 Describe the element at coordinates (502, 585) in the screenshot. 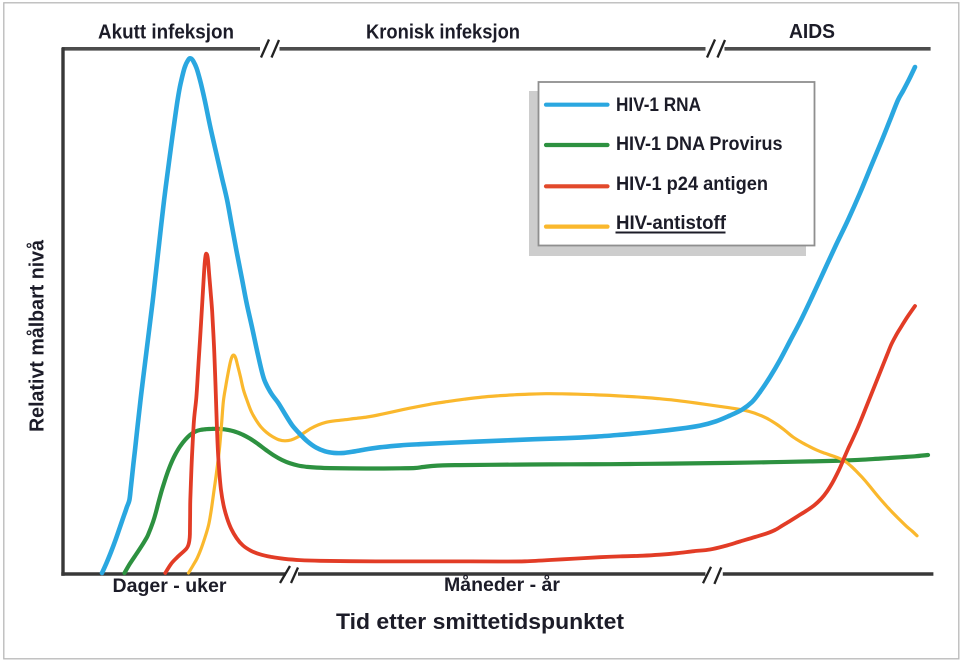

I see `svg-text: Måneder - år` at that location.